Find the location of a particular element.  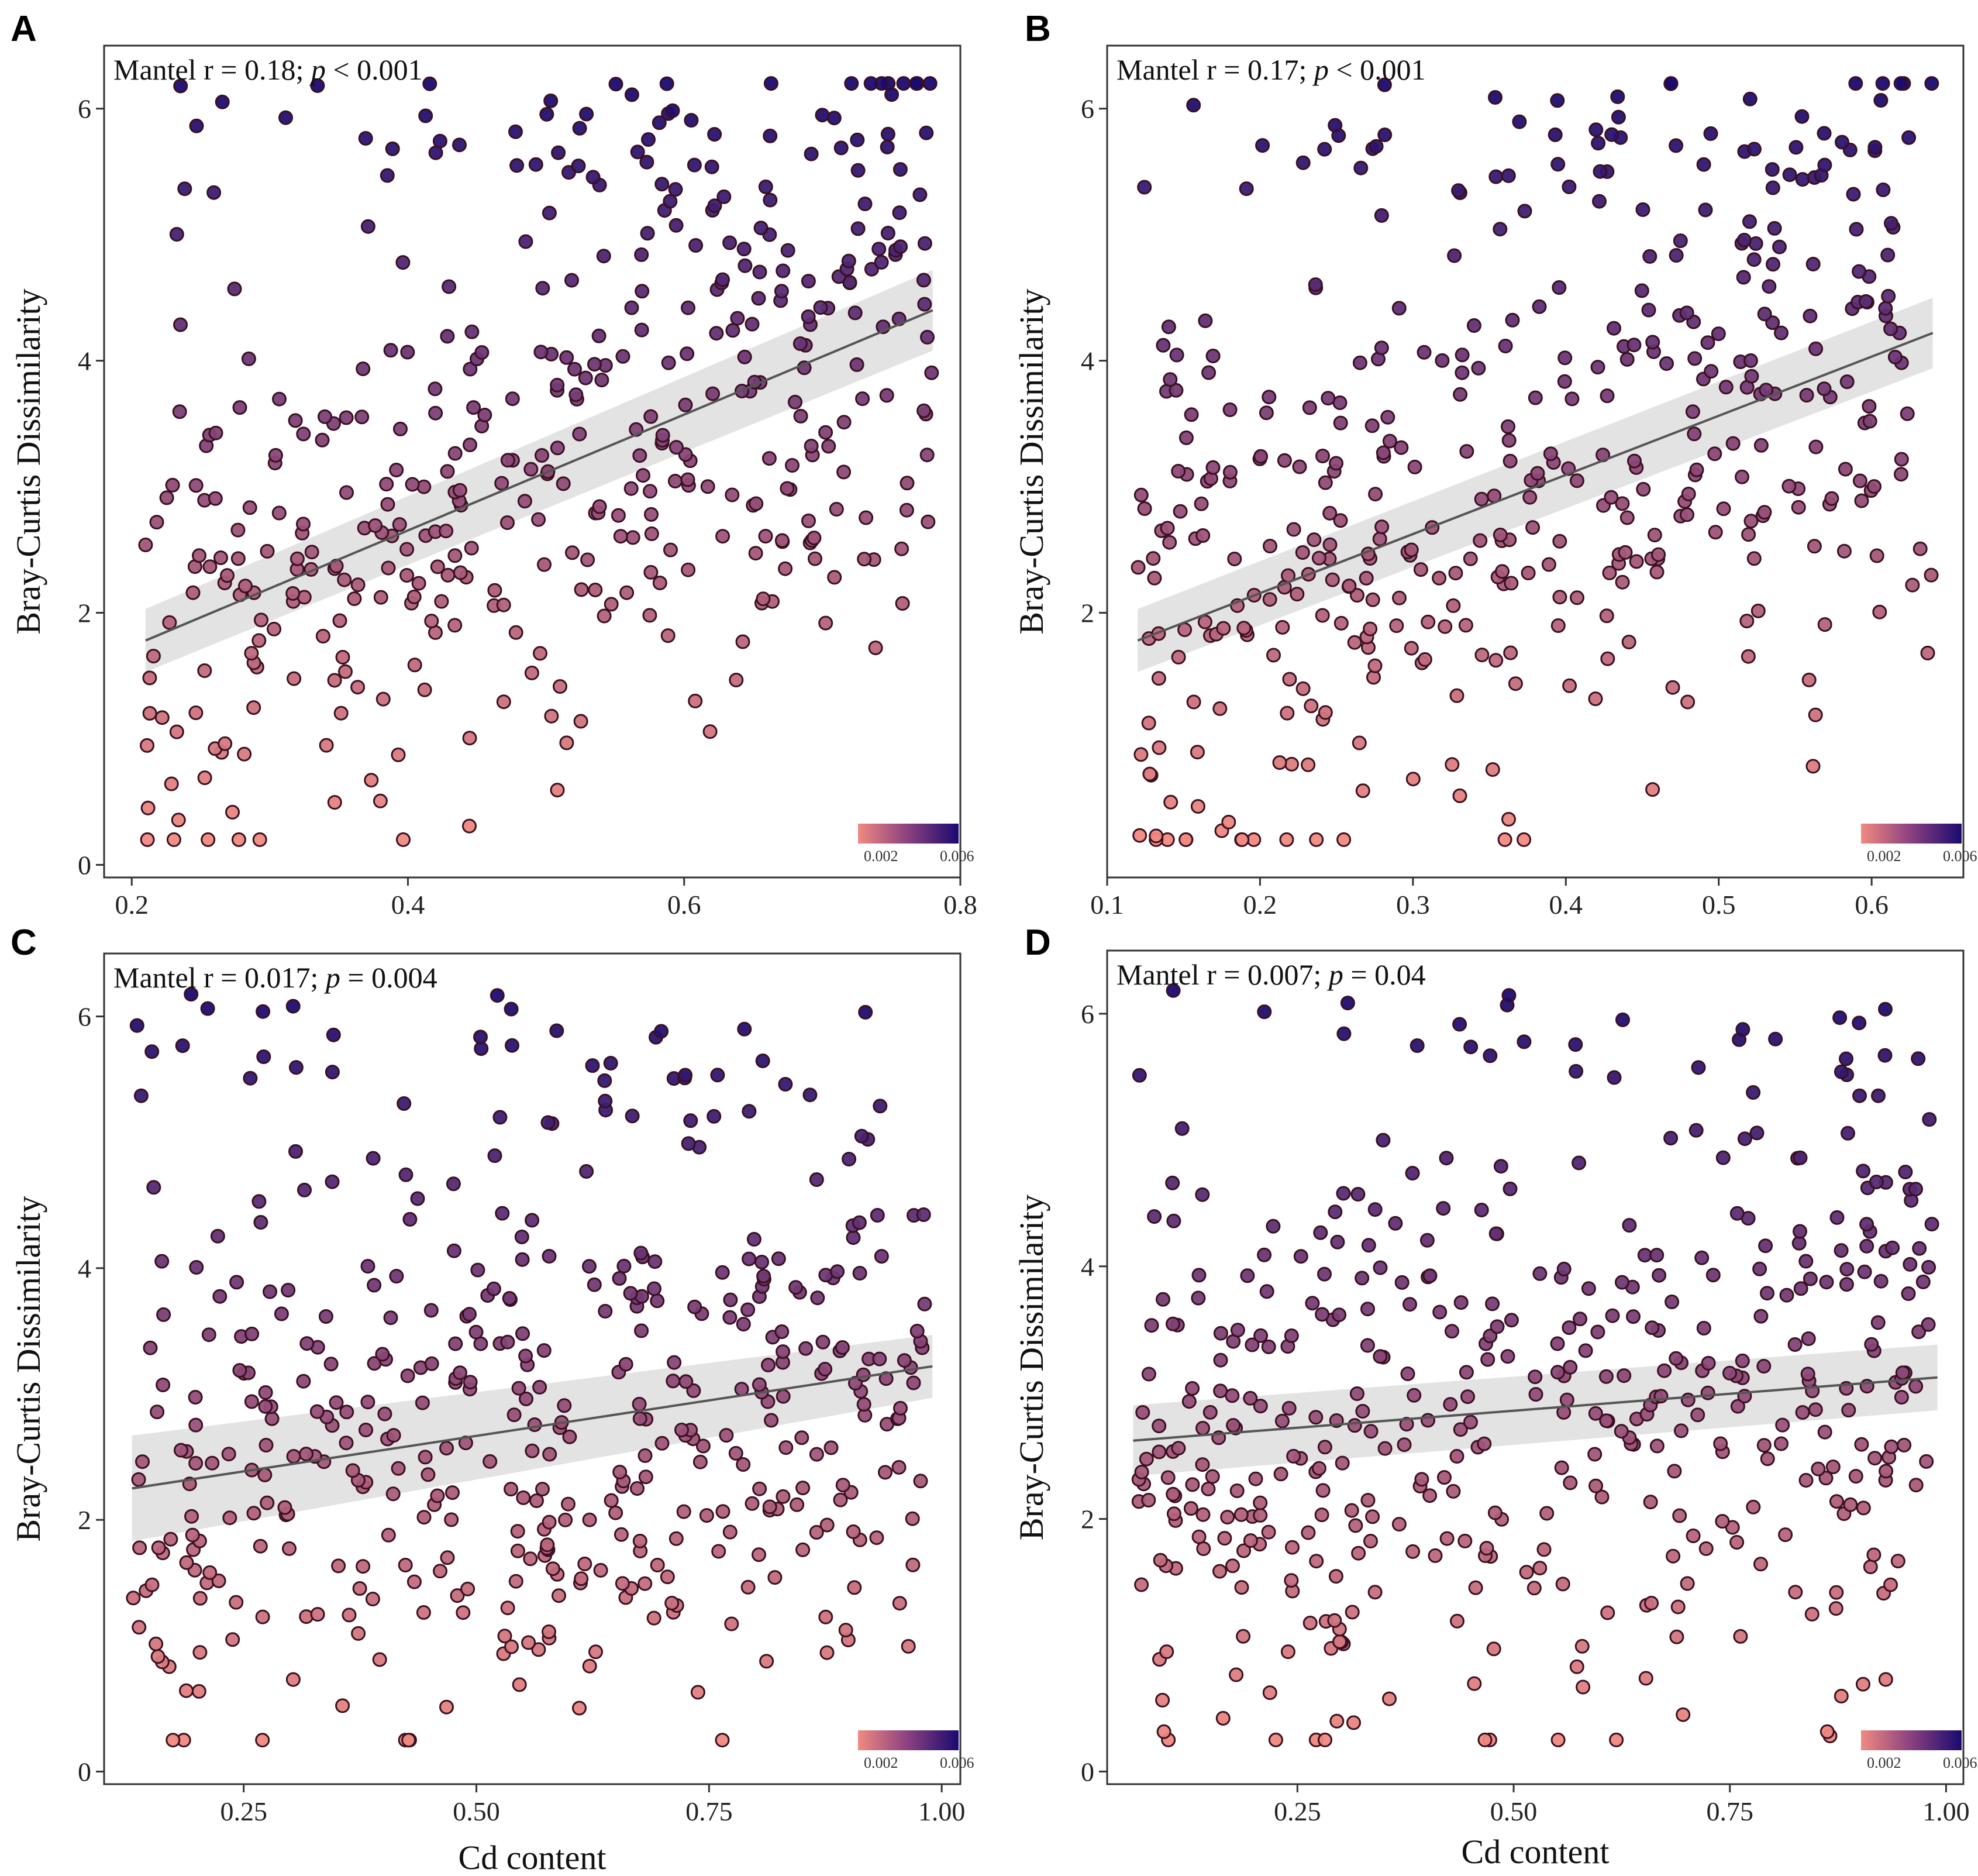

colorbar-high-label: 0.006 is located at coordinates (957, 1762).